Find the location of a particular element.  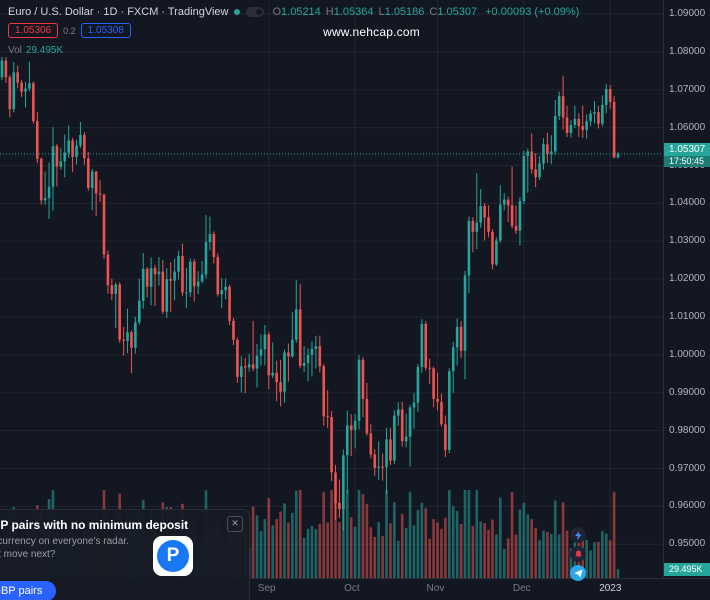

last-price-value: 1.05307 is located at coordinates (687, 149).